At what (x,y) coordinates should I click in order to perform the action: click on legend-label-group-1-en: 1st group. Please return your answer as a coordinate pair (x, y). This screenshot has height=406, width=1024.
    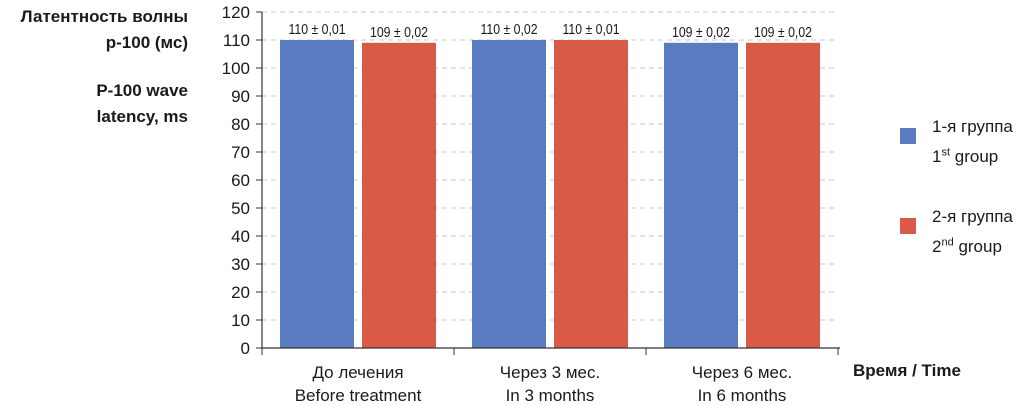
    Looking at the image, I should click on (965, 156).